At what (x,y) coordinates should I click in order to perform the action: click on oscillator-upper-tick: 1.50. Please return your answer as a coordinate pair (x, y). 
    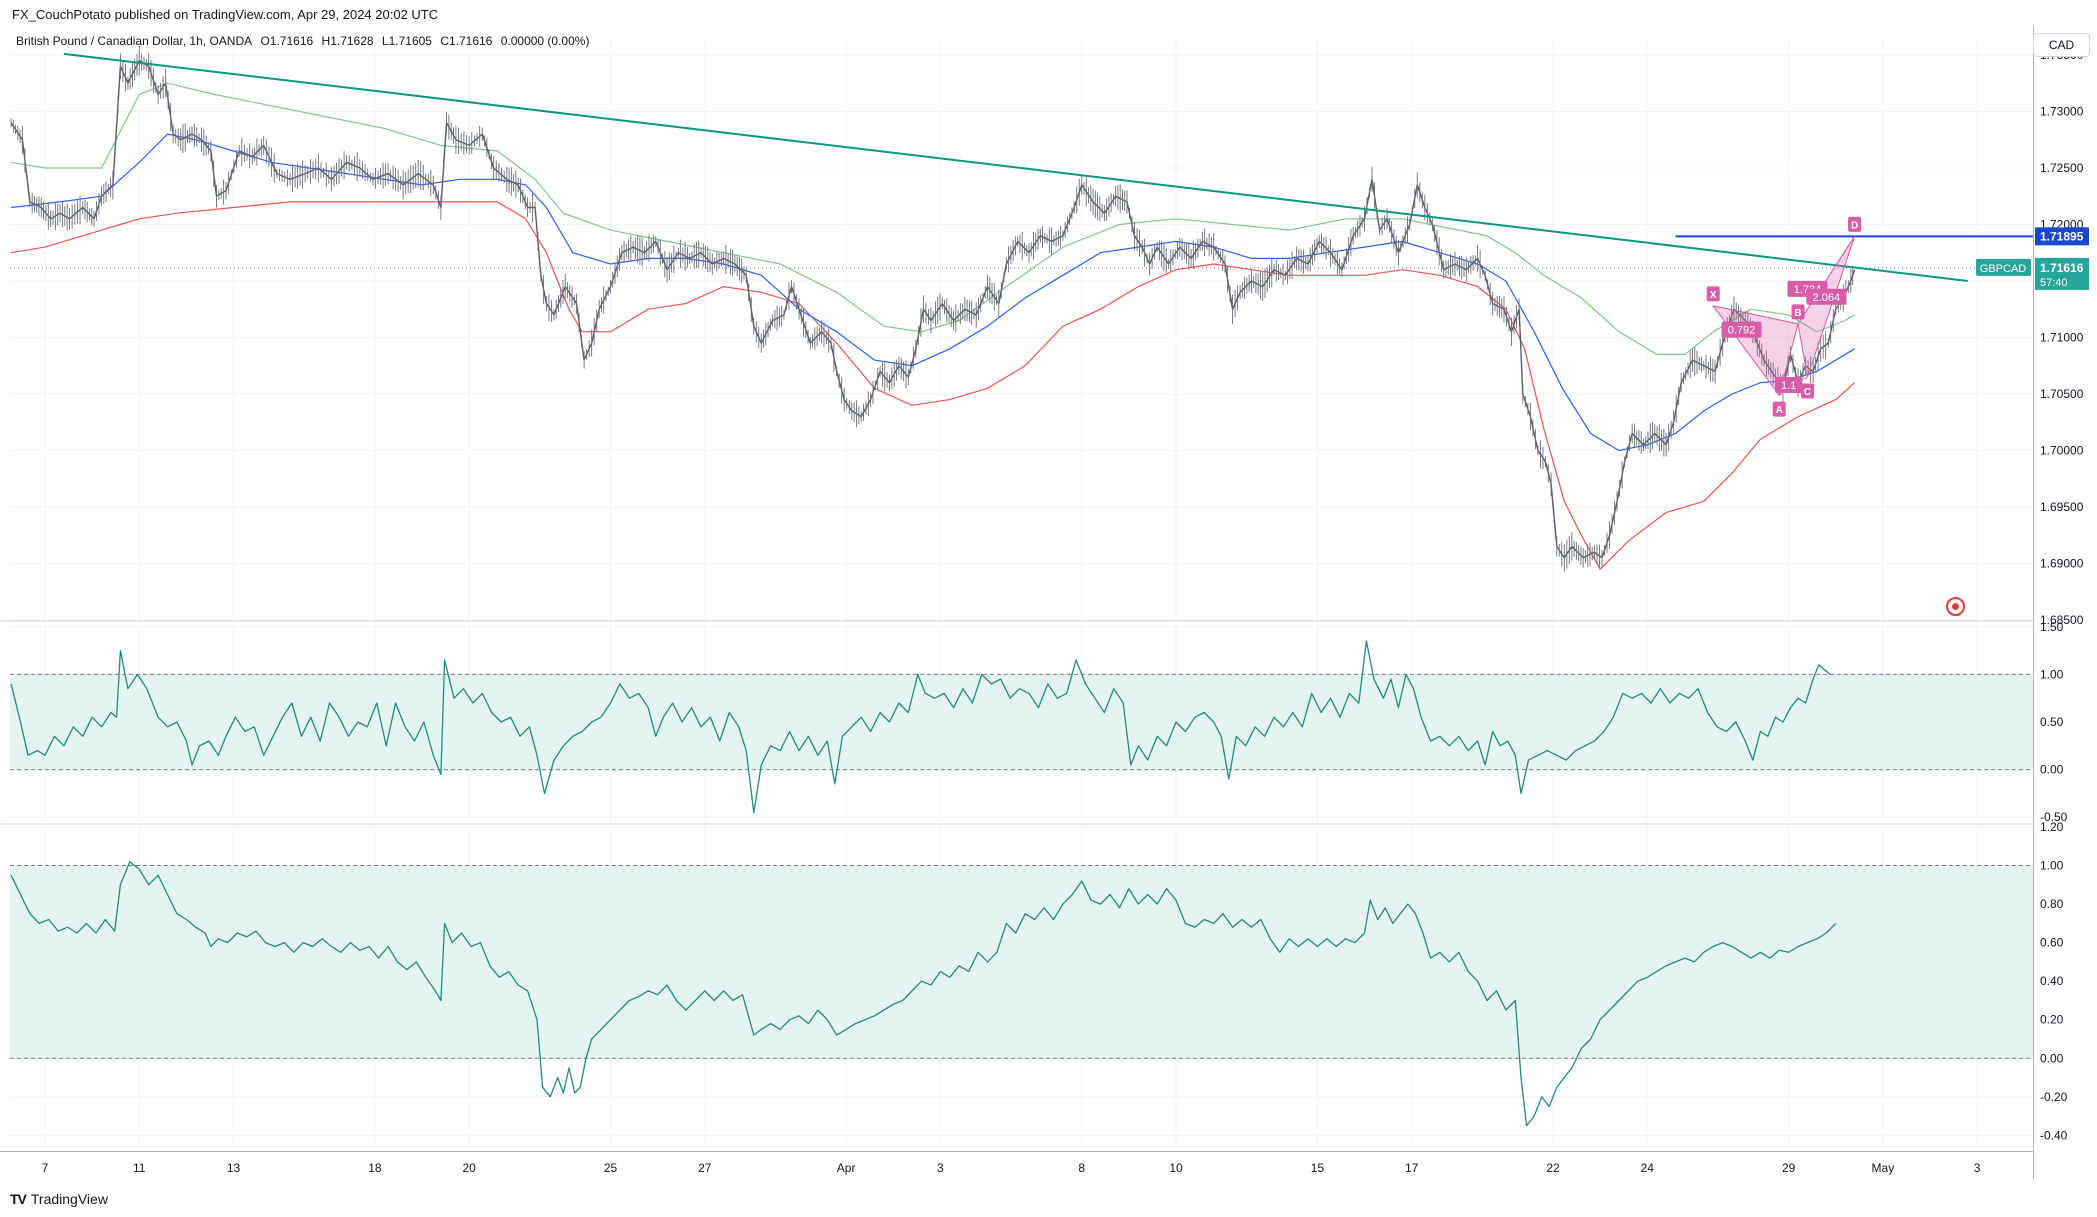
    Looking at the image, I should click on (2052, 627).